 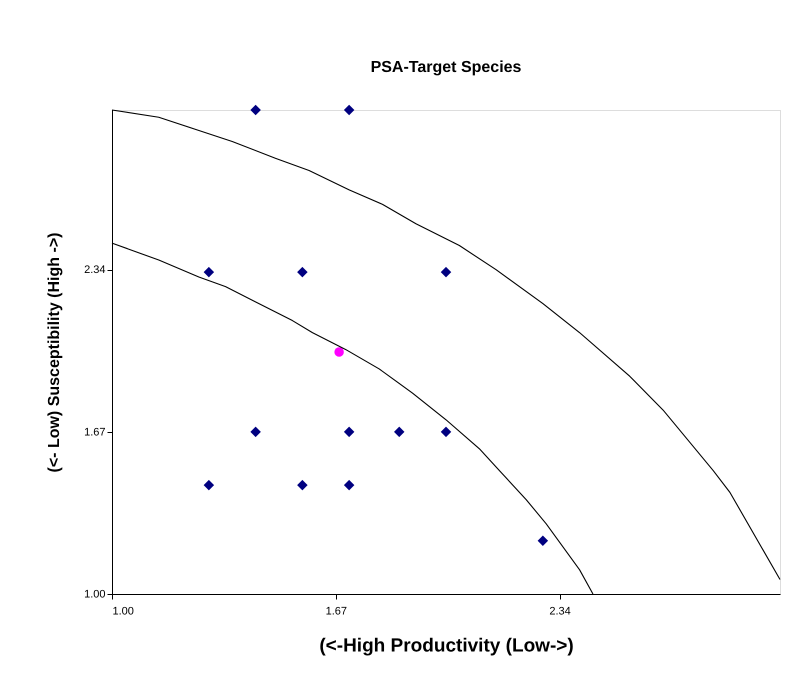 What do you see at coordinates (95, 594) in the screenshot?
I see `y-tick-label: 1.00` at bounding box center [95, 594].